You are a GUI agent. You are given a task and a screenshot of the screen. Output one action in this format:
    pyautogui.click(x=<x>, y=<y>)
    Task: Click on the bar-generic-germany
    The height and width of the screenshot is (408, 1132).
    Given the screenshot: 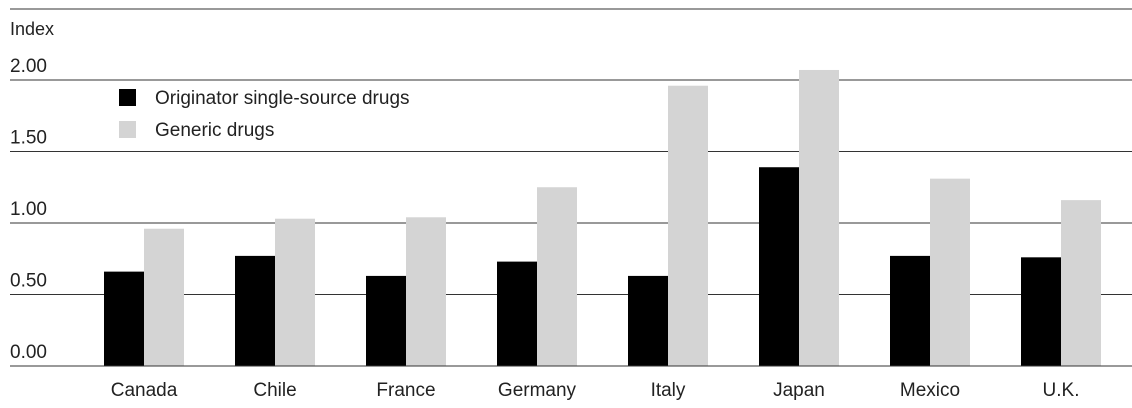 What is the action you would take?
    pyautogui.click(x=557, y=276)
    